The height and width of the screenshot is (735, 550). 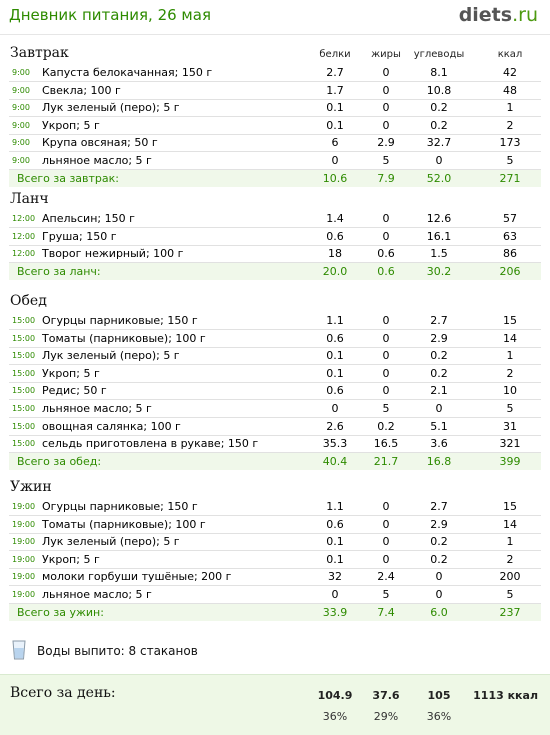 I want to click on water-glass-icon, so click(x=19, y=650).